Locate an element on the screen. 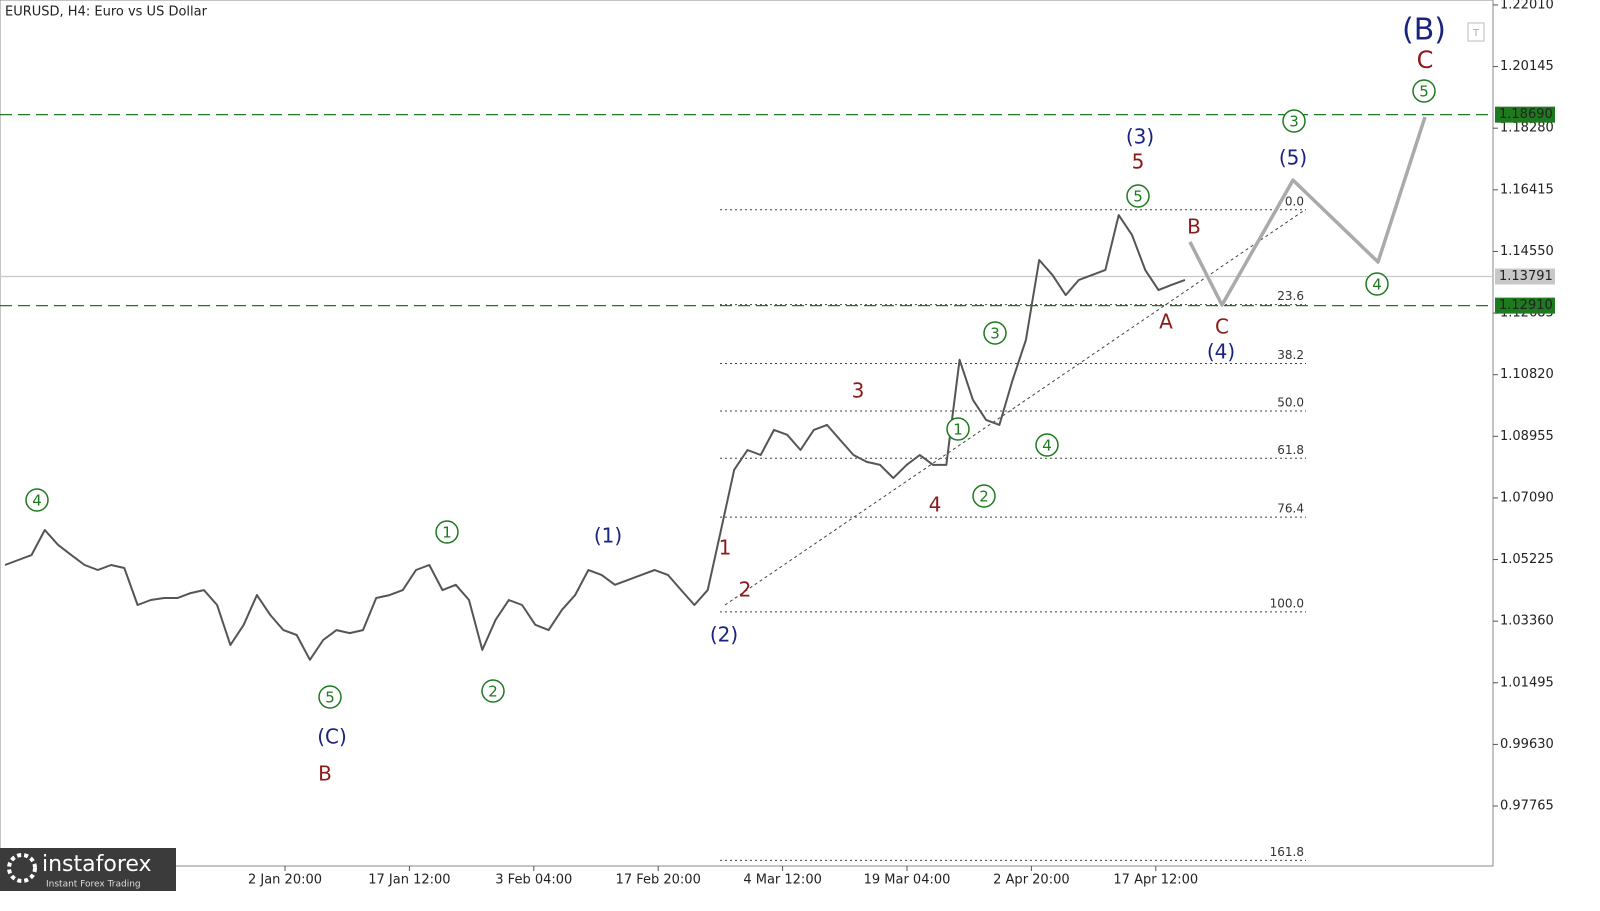 This screenshot has height=911, width=1600. toolbar-icon-glyph: T is located at coordinates (1476, 33).